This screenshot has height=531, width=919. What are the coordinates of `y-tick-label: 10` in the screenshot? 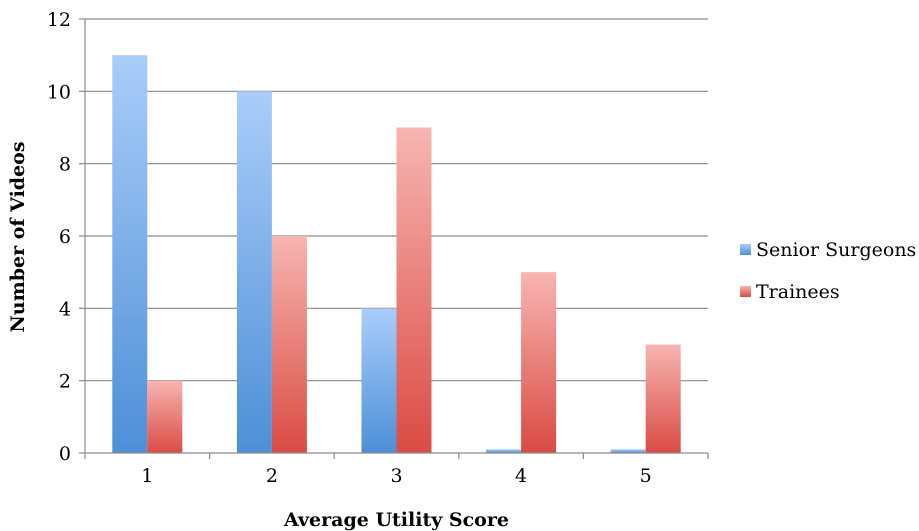 It's located at (59, 92).